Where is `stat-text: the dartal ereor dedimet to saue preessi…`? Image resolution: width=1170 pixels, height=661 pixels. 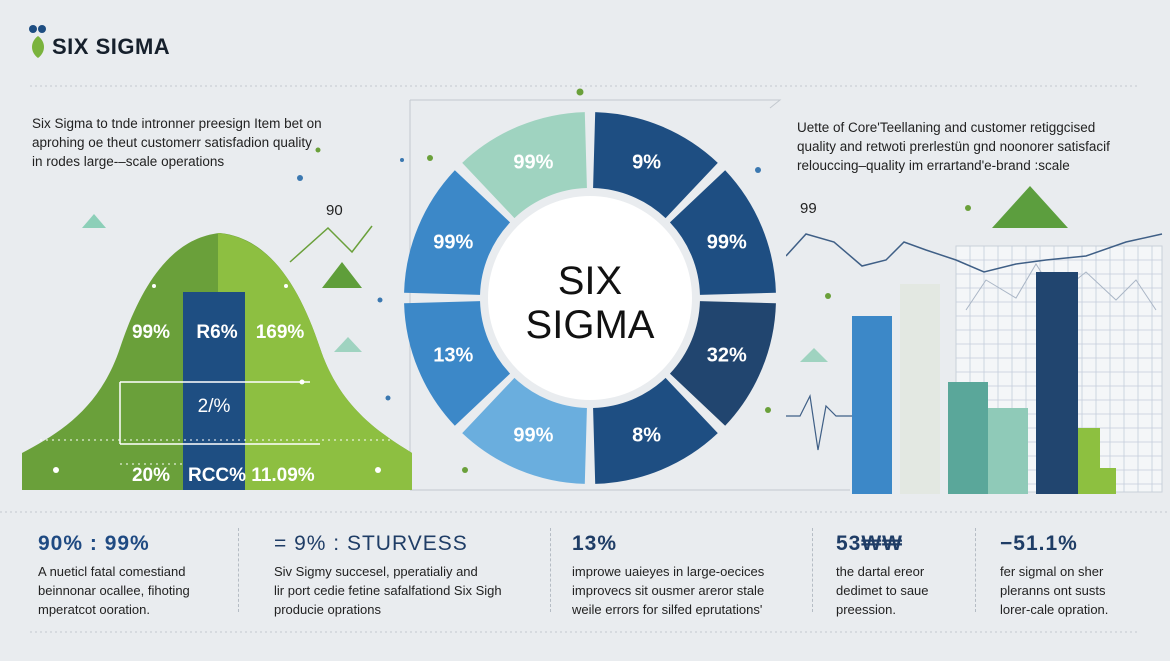 stat-text: the dartal ereor dedimet to saue preessi… is located at coordinates (903, 590).